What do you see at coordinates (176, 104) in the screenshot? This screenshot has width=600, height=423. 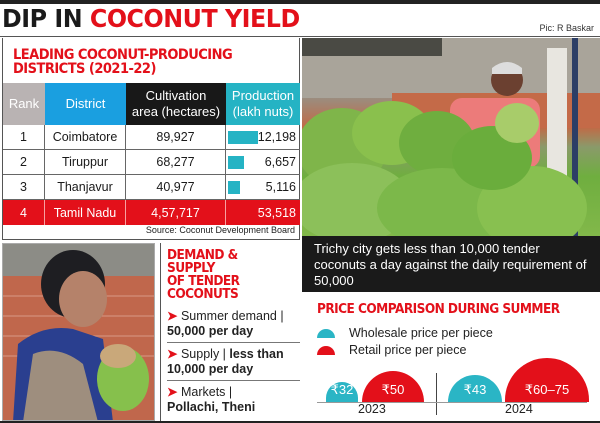 I see `column-header-area: Cultivation area (hectares)` at bounding box center [176, 104].